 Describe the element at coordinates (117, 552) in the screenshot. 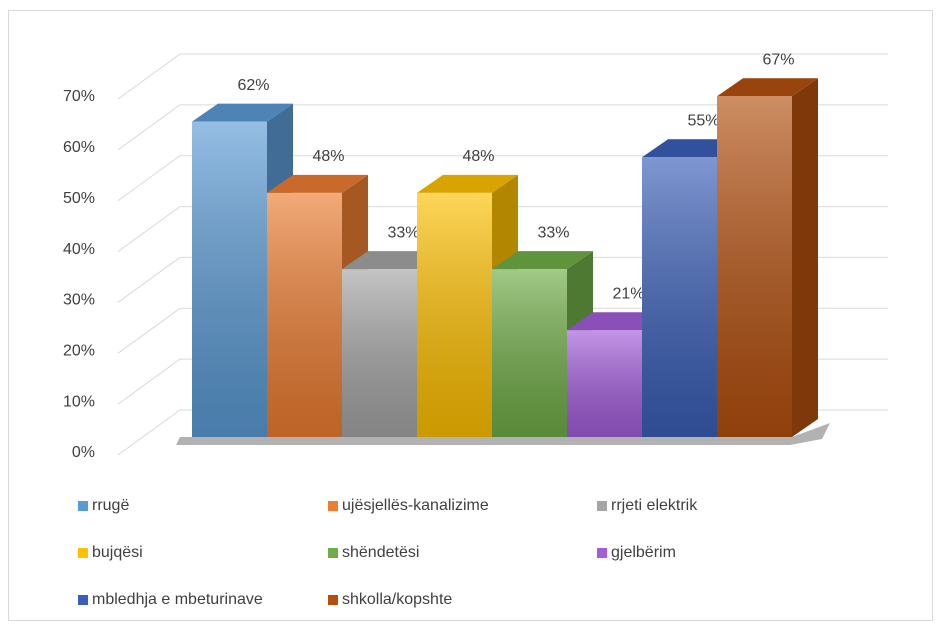

I see `legend-label: bujqësi` at that location.